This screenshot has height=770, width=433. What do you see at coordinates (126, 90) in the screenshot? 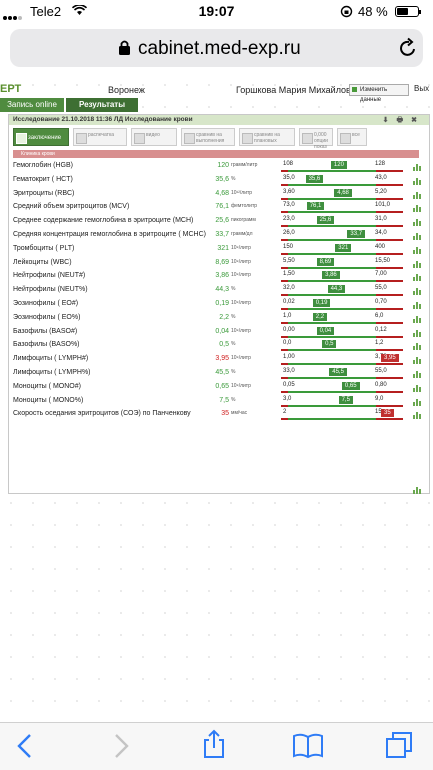
I see `city: Воронеж` at bounding box center [126, 90].